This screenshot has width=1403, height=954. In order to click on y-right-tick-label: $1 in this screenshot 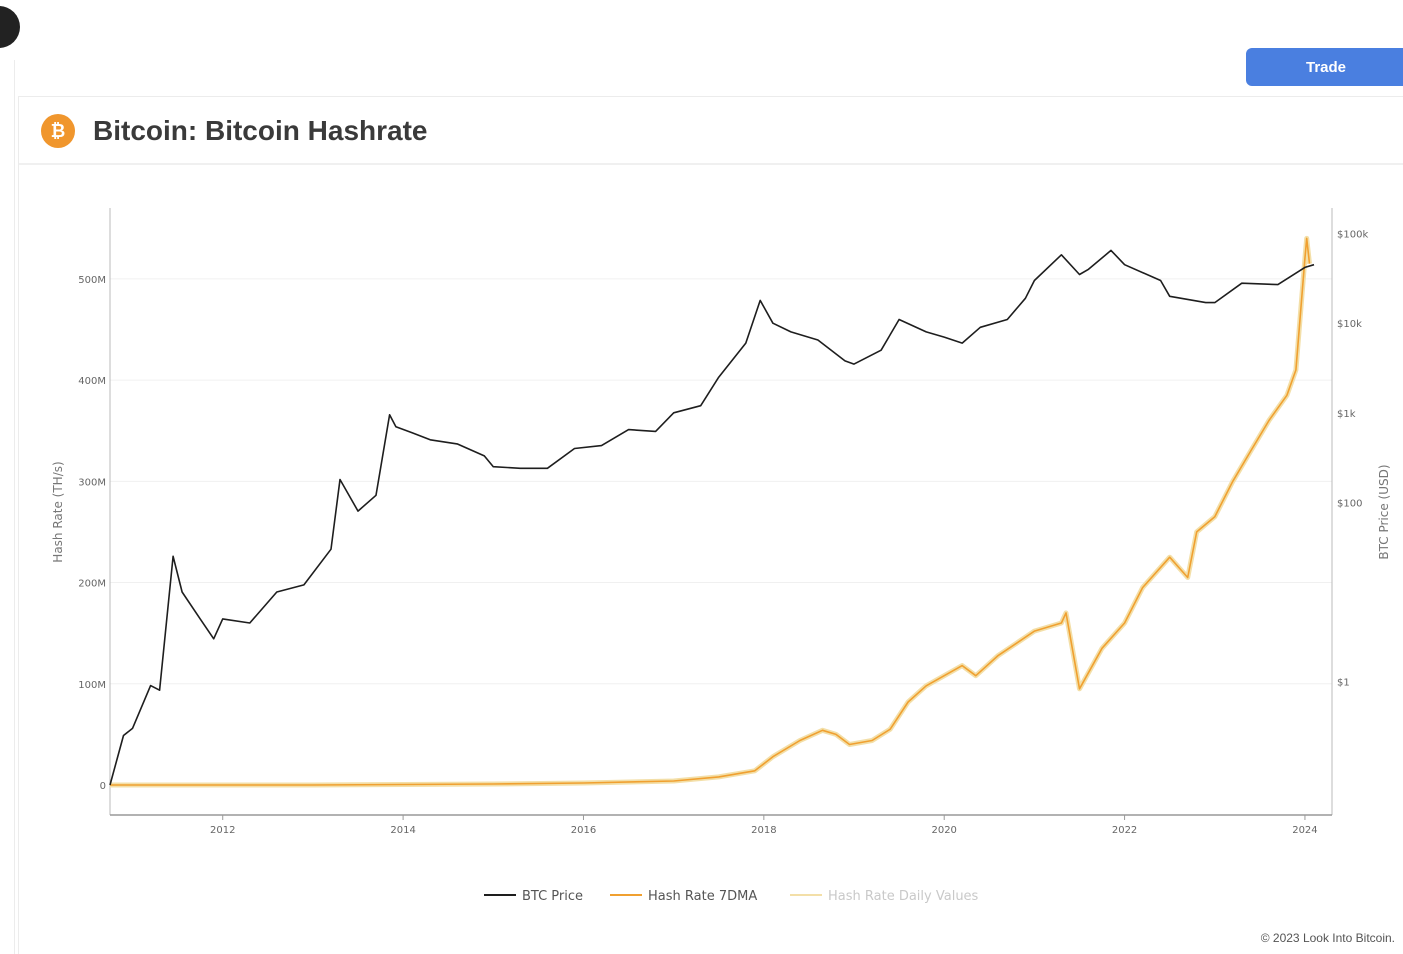, I will do `click(1343, 683)`.